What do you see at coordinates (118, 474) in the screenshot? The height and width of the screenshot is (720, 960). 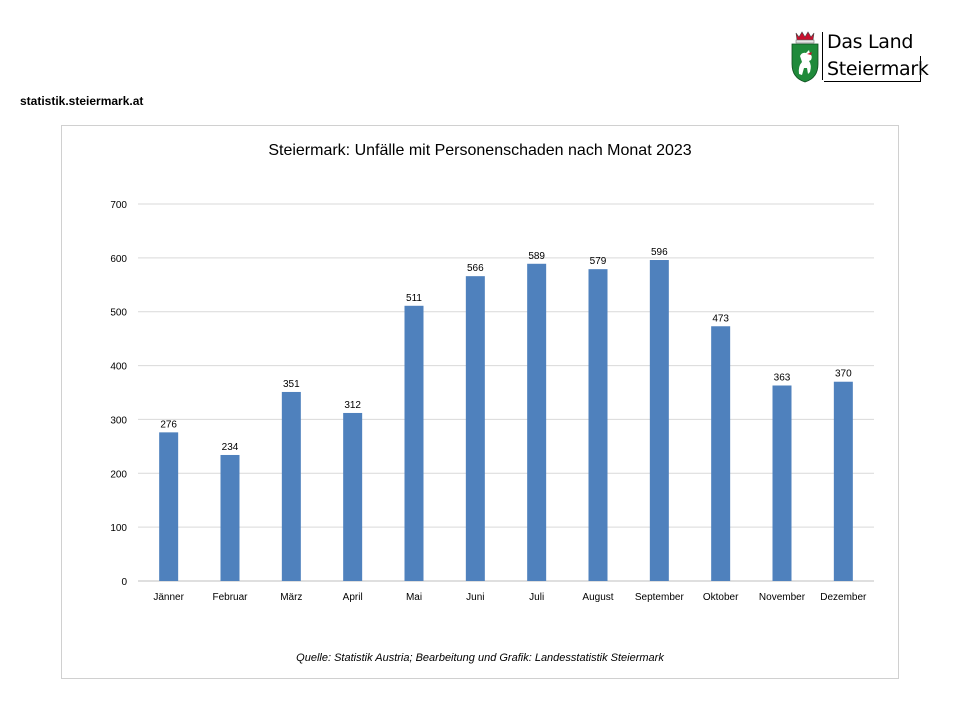 I see `y-tick-label: 200` at bounding box center [118, 474].